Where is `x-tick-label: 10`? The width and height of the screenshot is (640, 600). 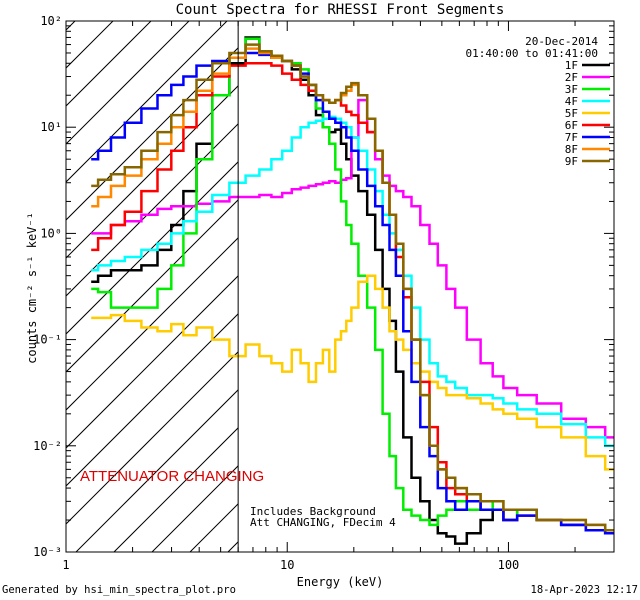 x-tick-label: 10 is located at coordinates (287, 565).